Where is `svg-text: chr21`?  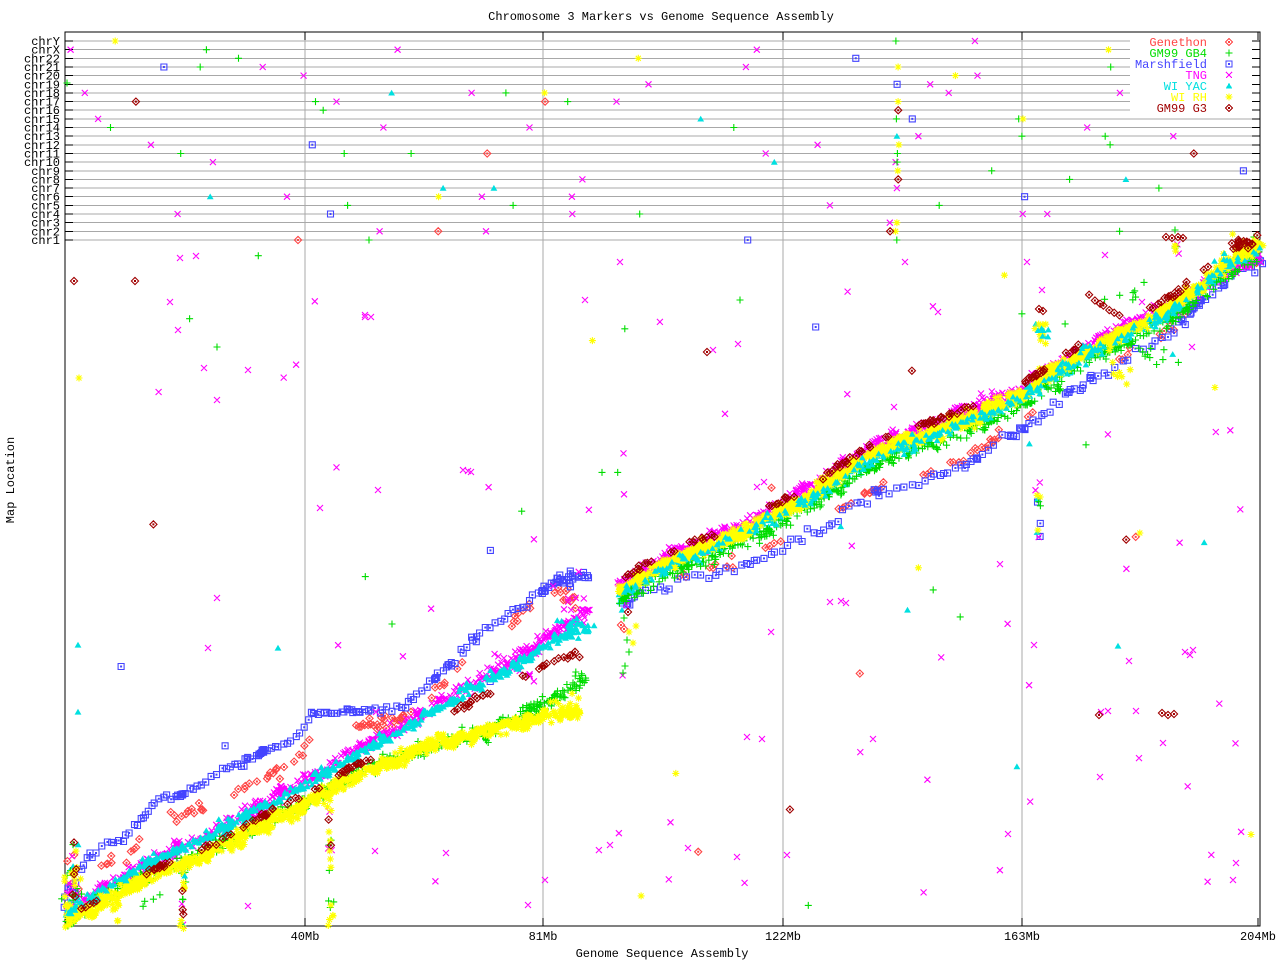 svg-text: chr21 is located at coordinates (42, 68).